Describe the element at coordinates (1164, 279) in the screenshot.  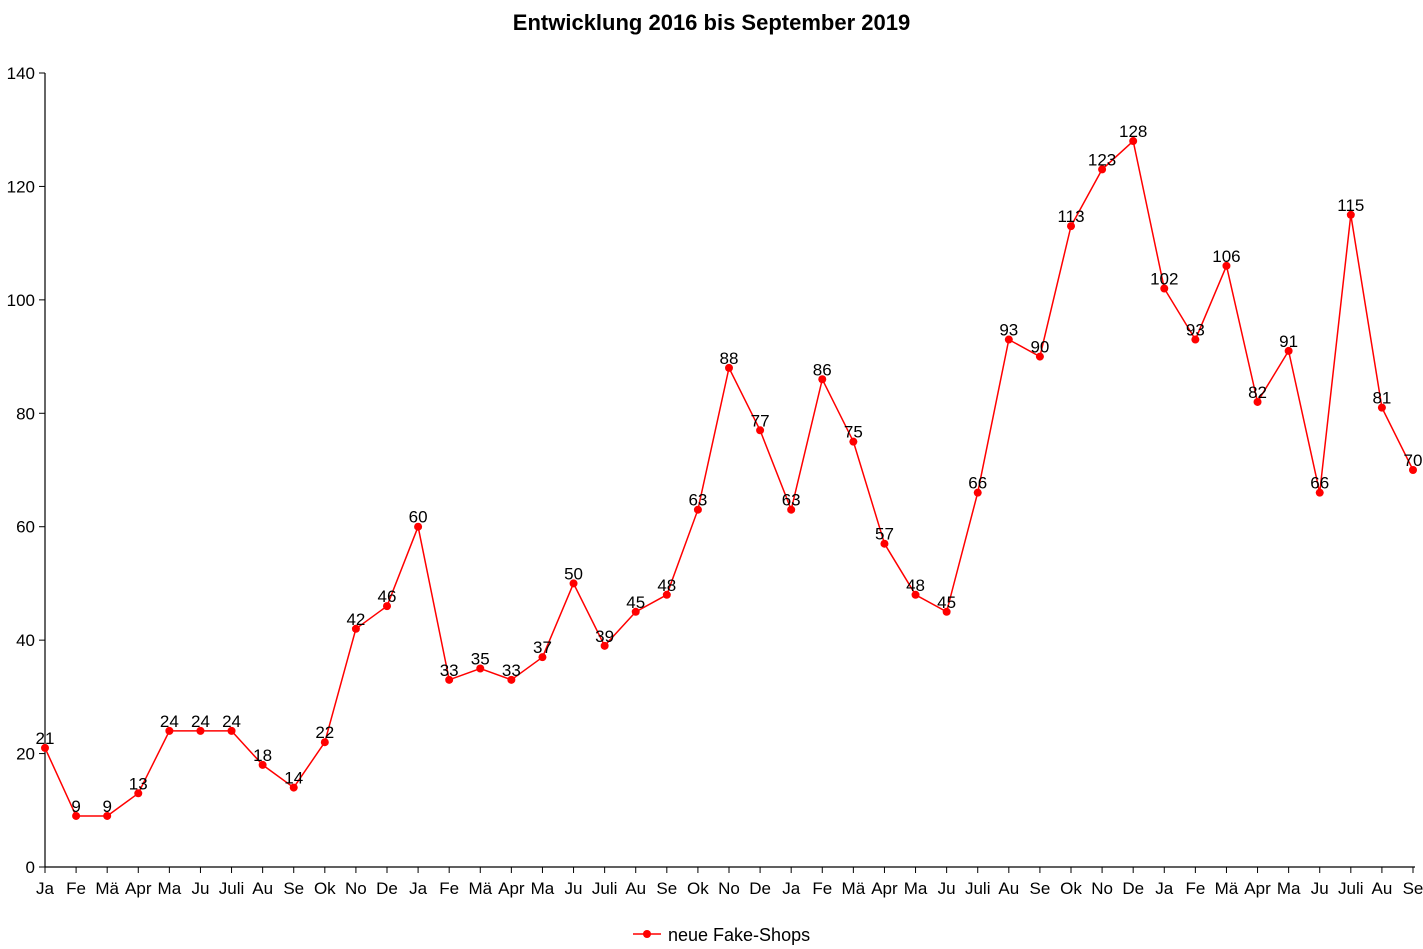
I see `data-label: 102` at that location.